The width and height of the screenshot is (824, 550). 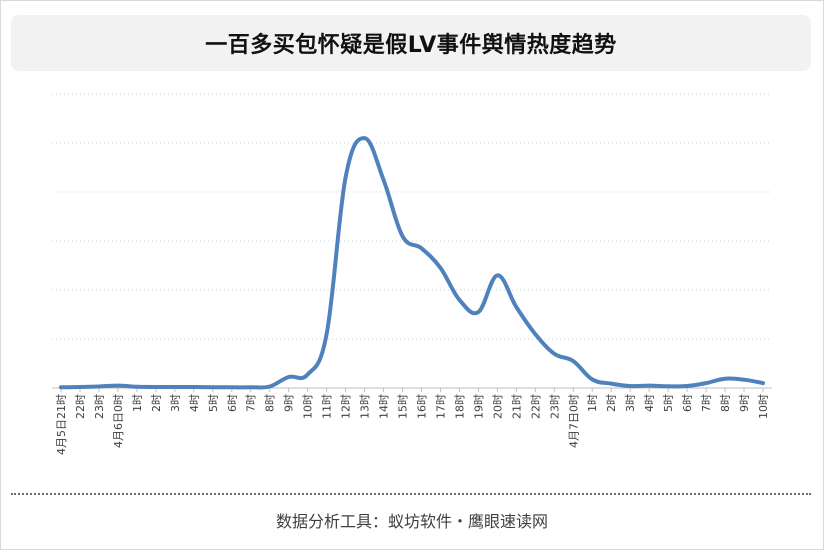 I want to click on x-tick-label: 15时, so click(x=403, y=406).